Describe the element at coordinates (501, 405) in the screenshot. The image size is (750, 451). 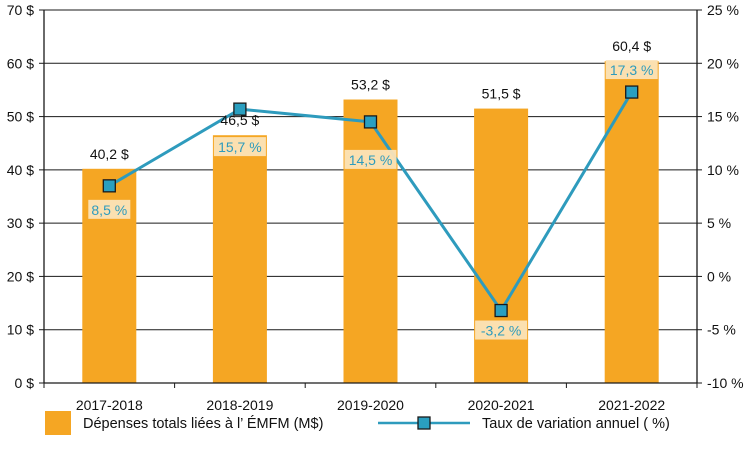
I see `x-tick-label: 2020-2021` at that location.